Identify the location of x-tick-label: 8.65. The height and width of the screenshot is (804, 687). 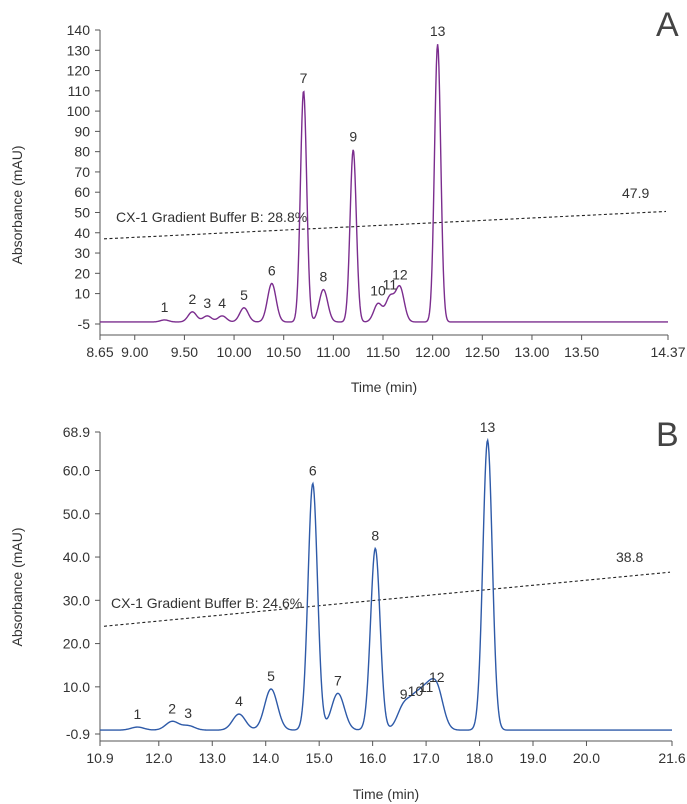
(99, 352).